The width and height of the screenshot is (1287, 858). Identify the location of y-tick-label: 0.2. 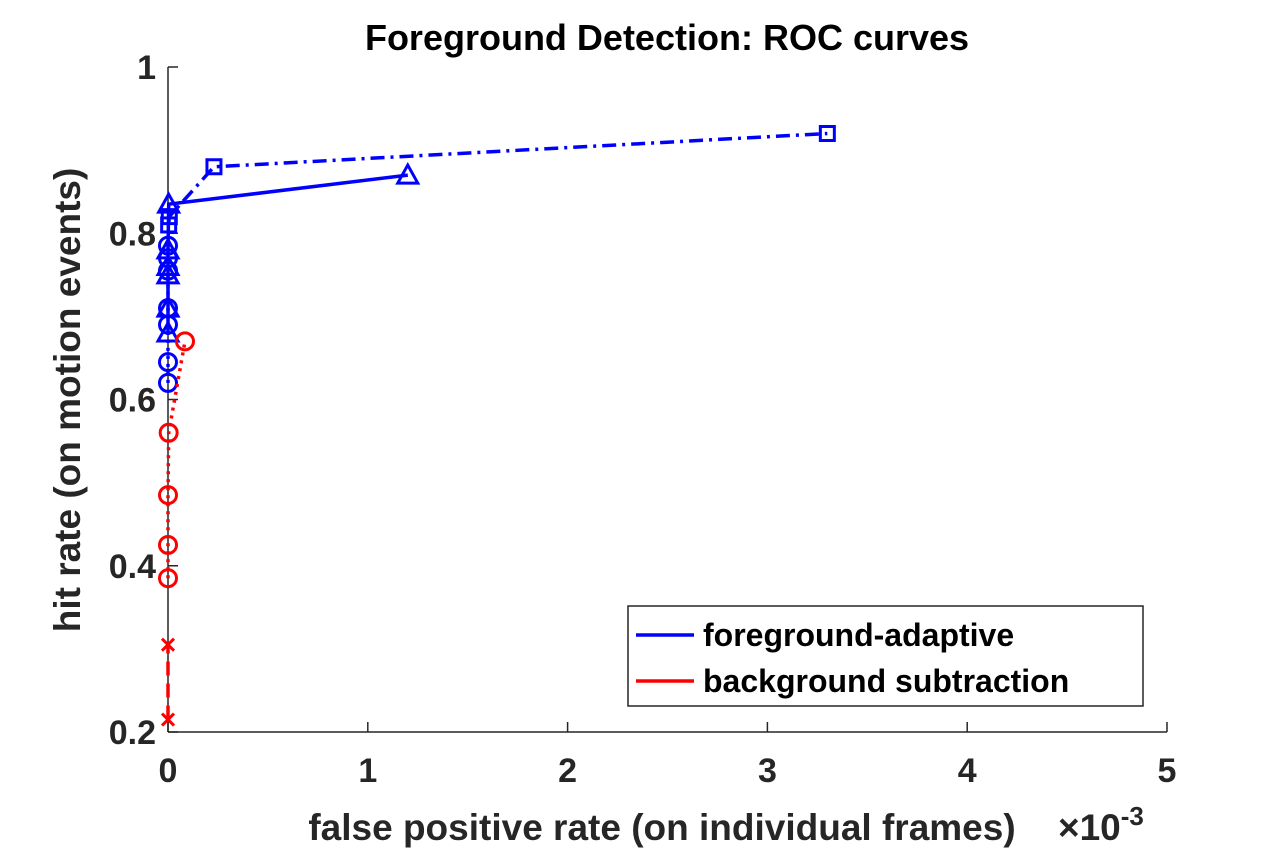
(132, 733).